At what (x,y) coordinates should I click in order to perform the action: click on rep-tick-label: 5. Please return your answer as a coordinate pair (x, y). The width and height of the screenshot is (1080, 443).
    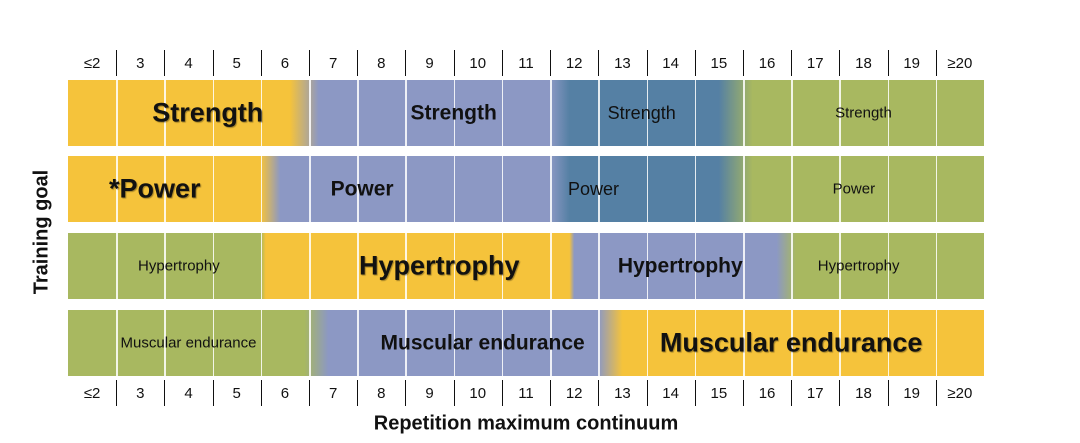
    Looking at the image, I should click on (236, 393).